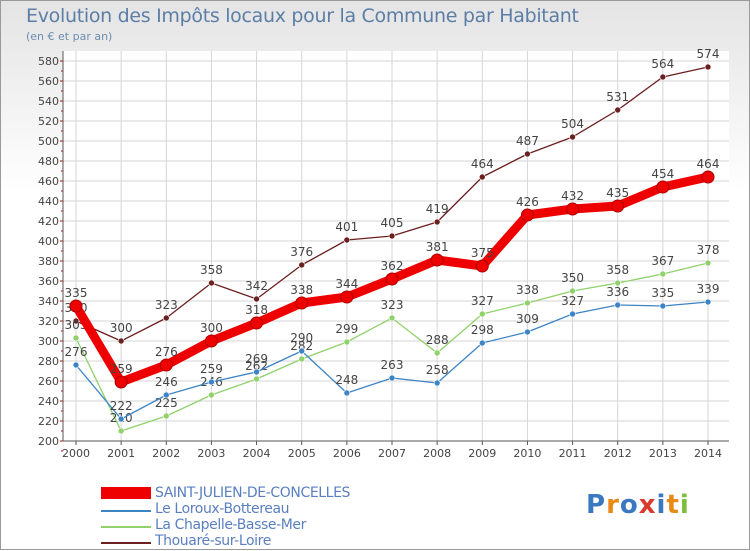 This screenshot has height=551, width=750. I want to click on logo-letter: x, so click(647, 505).